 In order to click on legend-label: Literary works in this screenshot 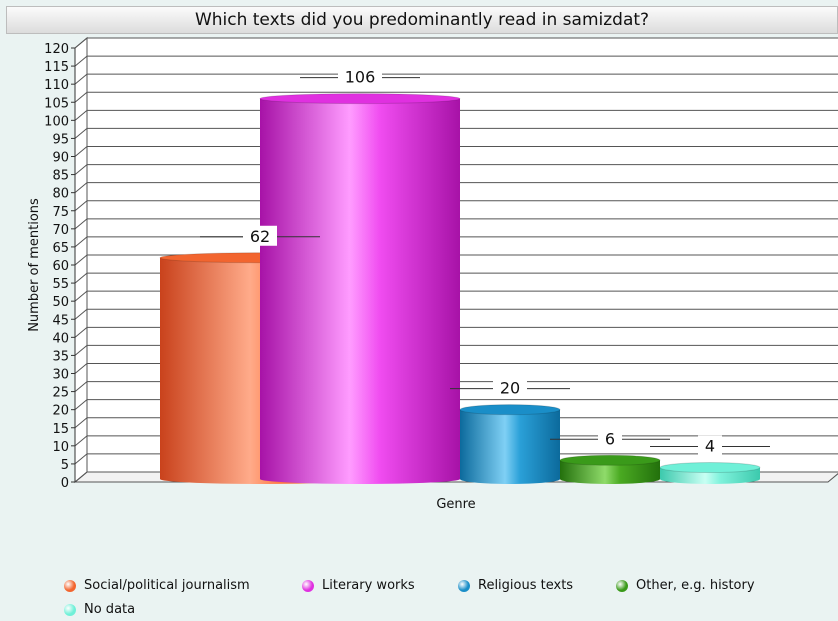, I will do `click(368, 585)`.